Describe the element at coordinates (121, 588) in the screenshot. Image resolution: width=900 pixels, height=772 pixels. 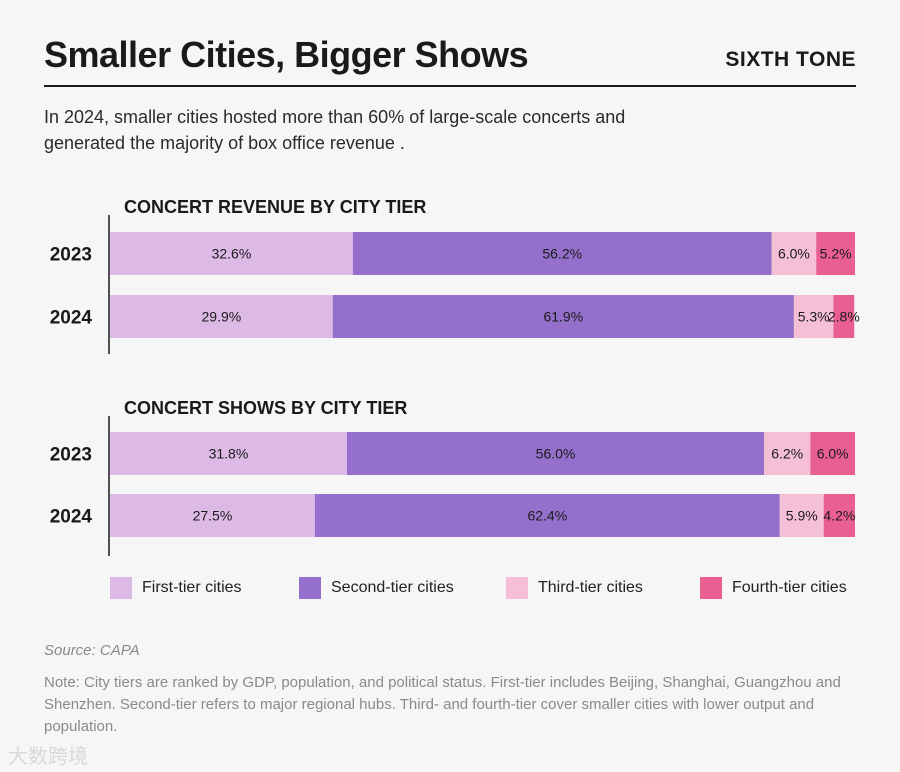
I see `legend-swatch-first-tier` at that location.